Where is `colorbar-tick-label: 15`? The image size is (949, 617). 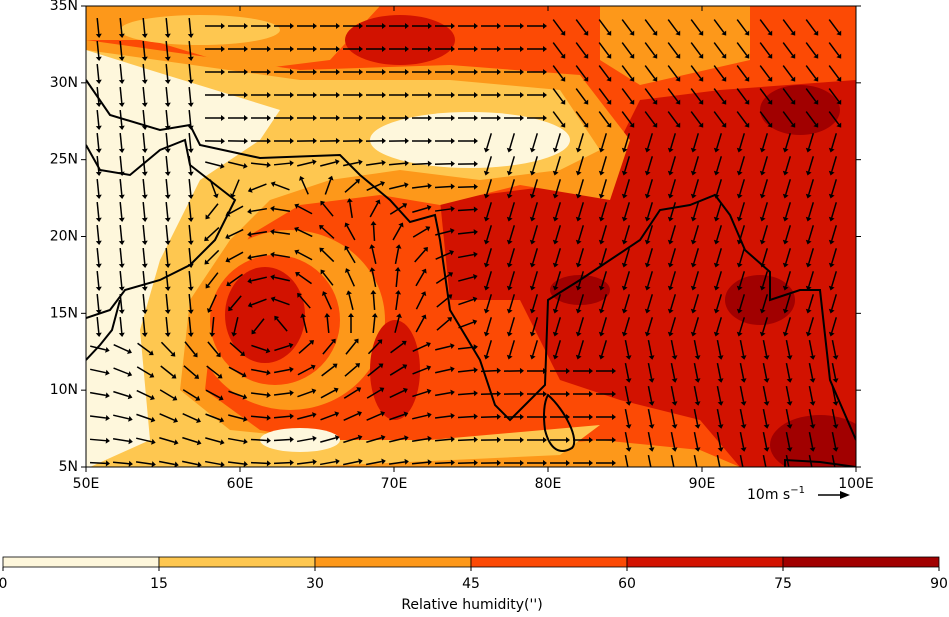 colorbar-tick-label: 15 is located at coordinates (159, 584).